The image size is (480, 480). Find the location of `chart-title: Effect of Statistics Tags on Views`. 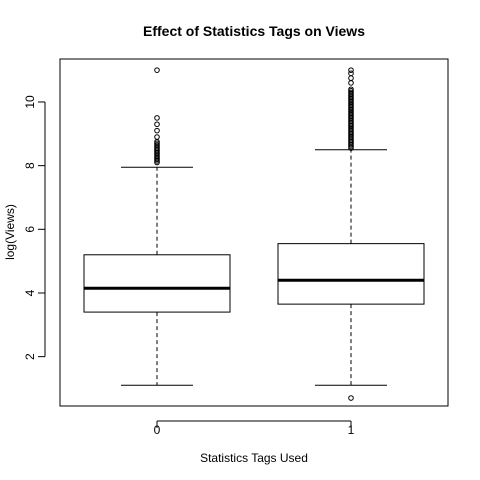

chart-title: Effect of Statistics Tags on Views is located at coordinates (254, 31).